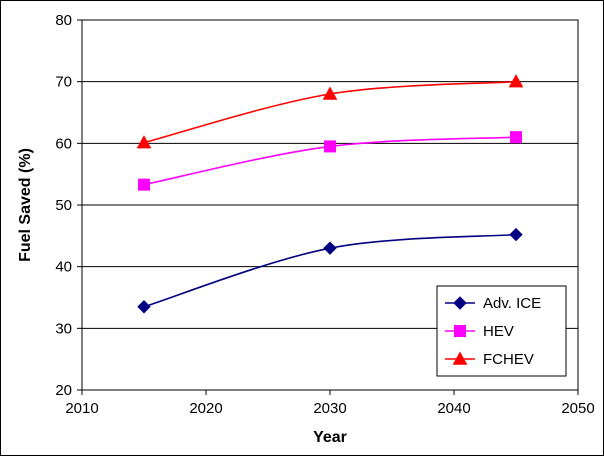 This screenshot has height=456, width=604. I want to click on legend-label-hev: HEV, so click(498, 331).